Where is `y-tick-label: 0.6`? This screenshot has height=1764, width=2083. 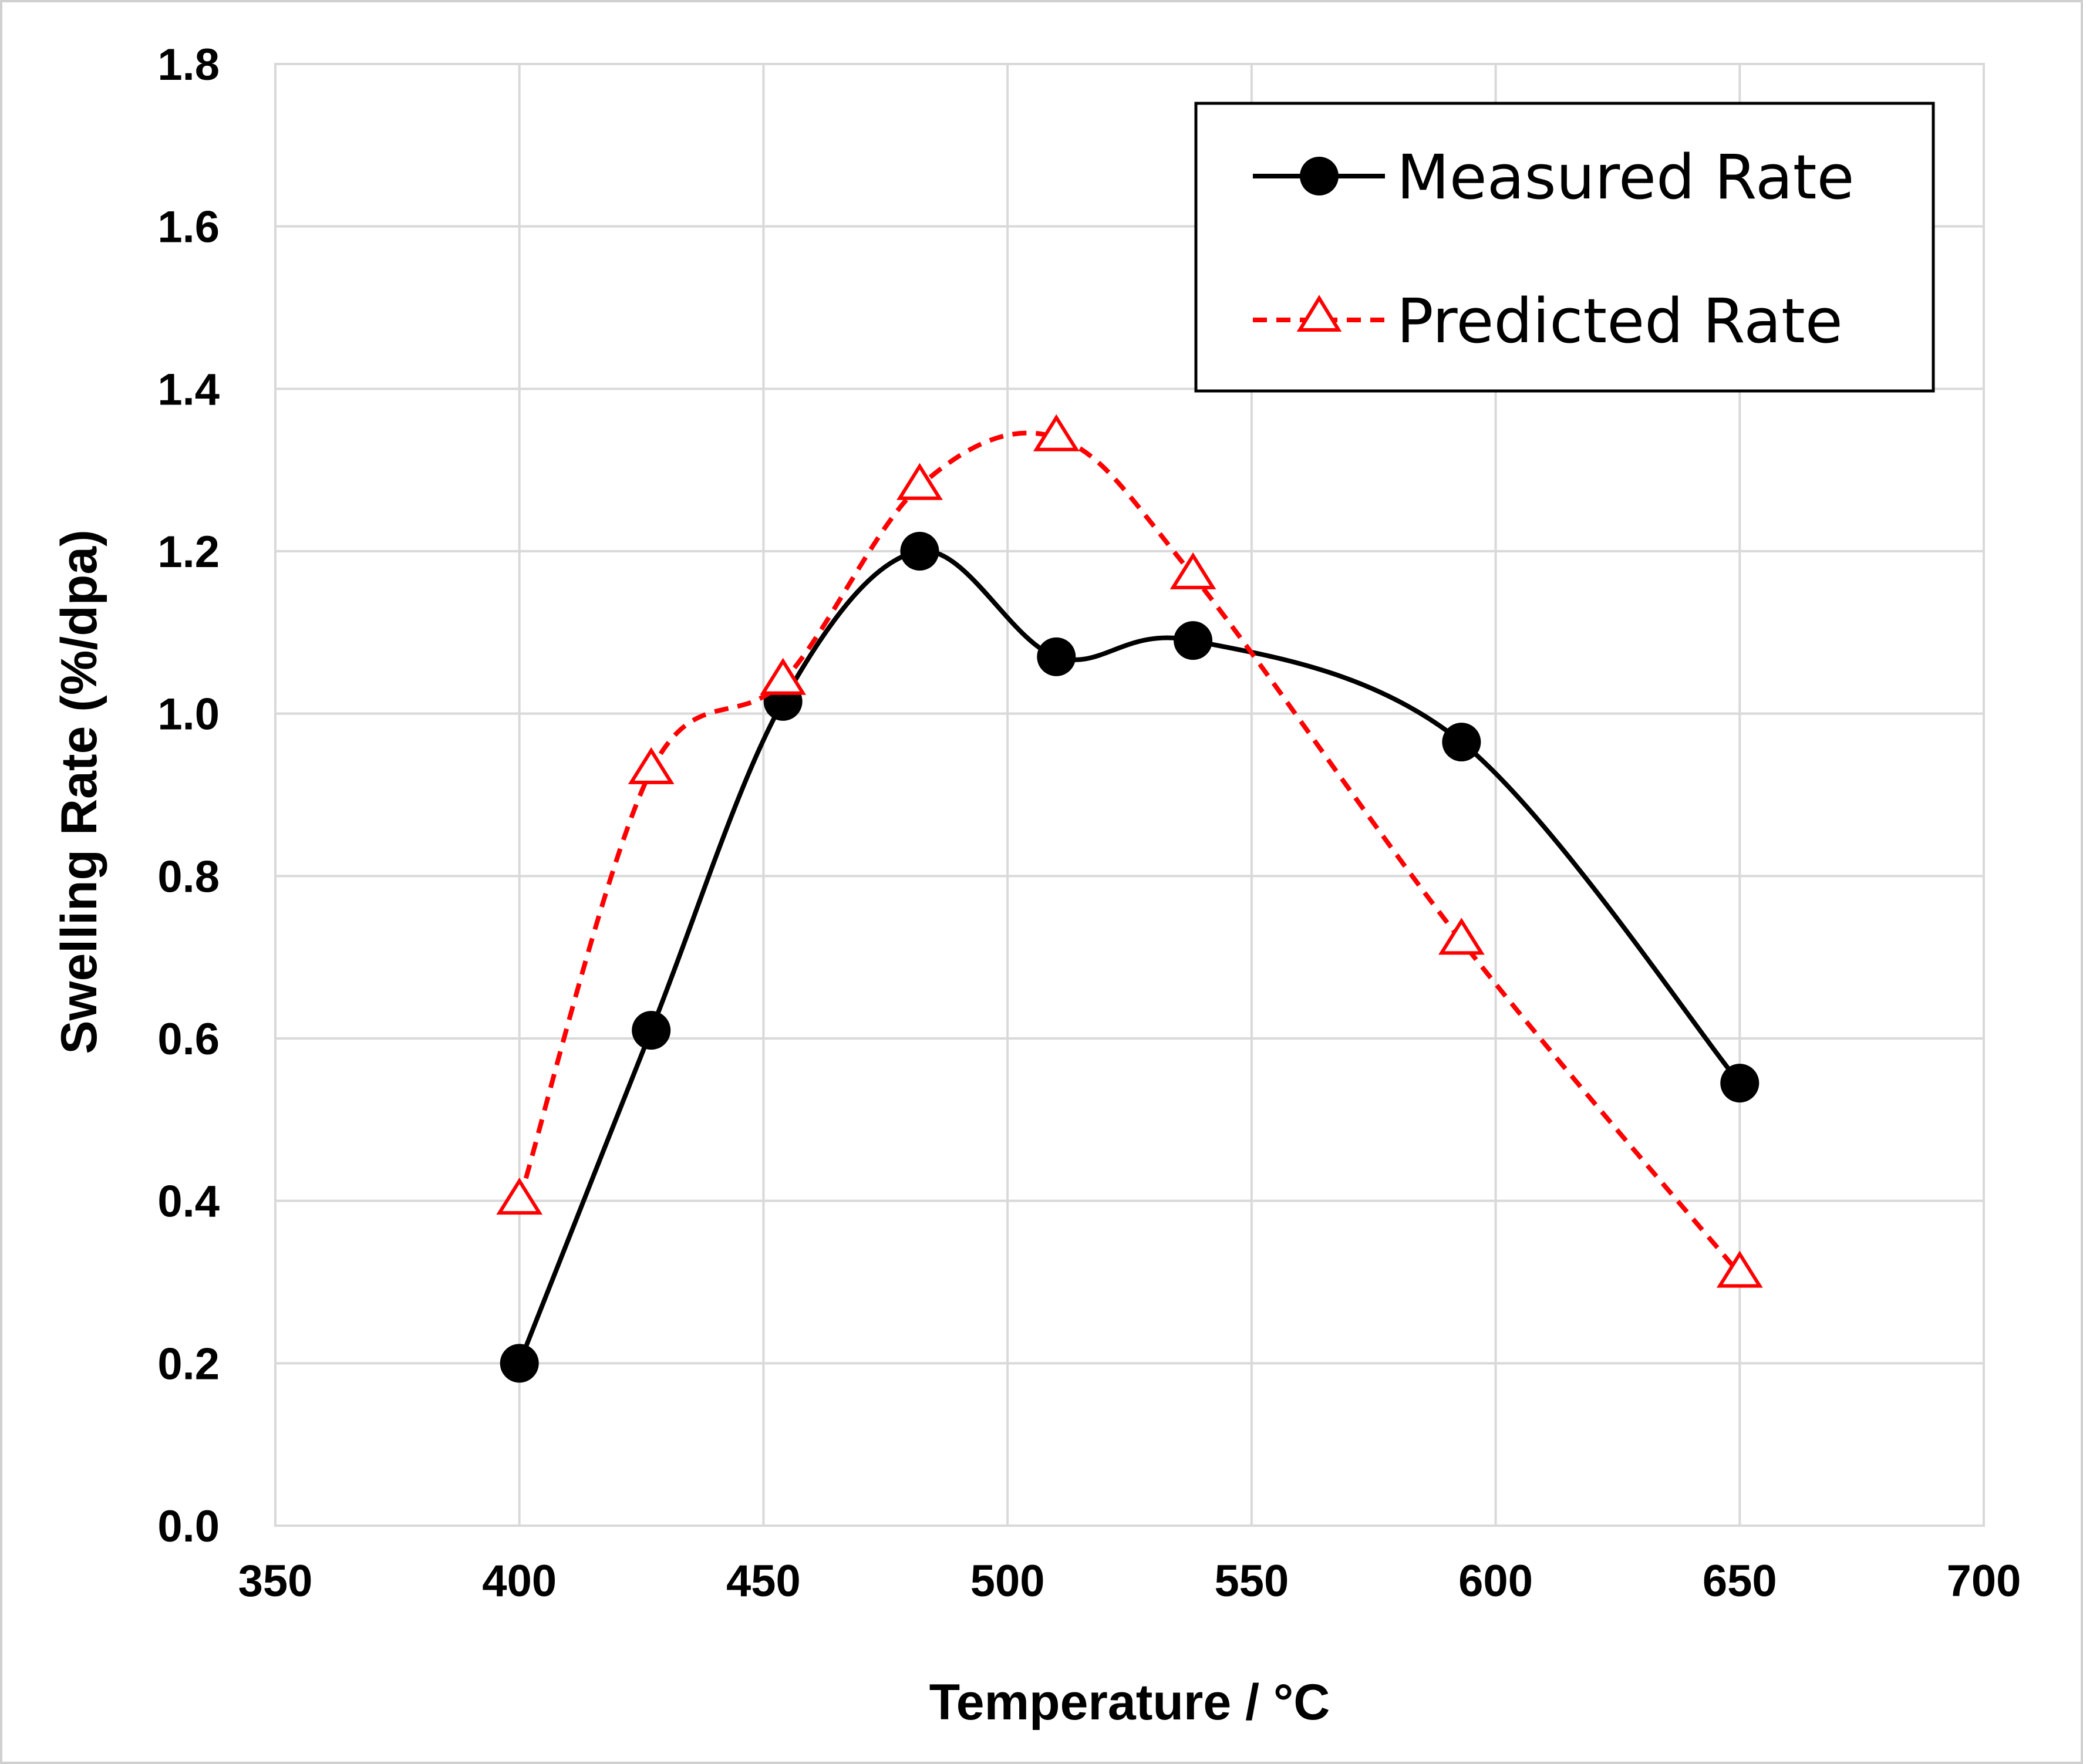
y-tick-label: 0.6 is located at coordinates (189, 1039).